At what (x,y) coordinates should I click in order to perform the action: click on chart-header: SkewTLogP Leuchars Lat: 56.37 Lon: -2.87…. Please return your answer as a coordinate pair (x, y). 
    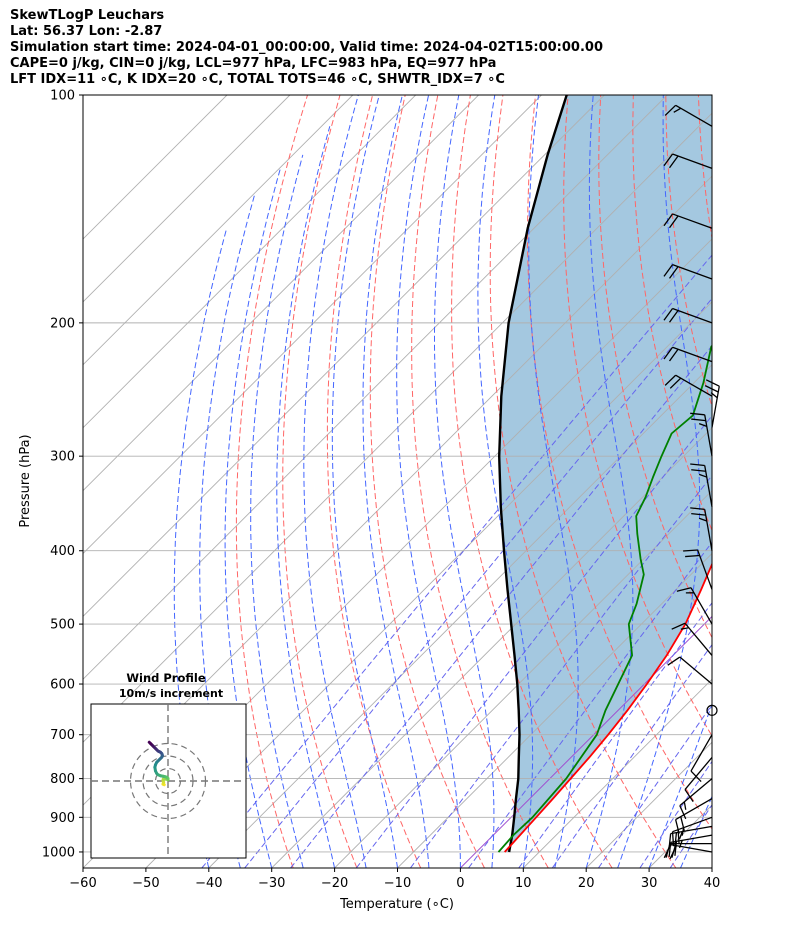
    Looking at the image, I should click on (395, 48).